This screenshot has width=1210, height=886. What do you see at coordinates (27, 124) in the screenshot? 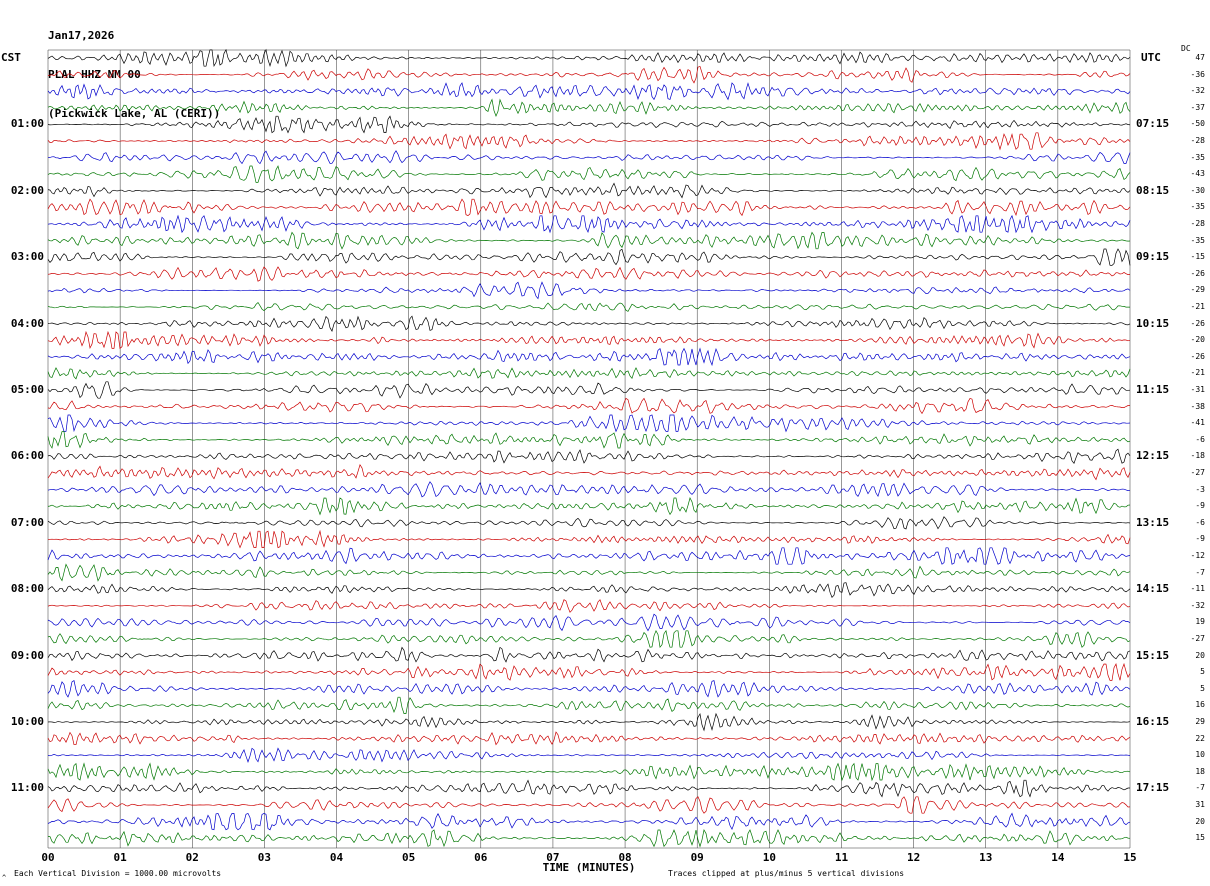
I see `row-label-cst: 01:00` at bounding box center [27, 124].